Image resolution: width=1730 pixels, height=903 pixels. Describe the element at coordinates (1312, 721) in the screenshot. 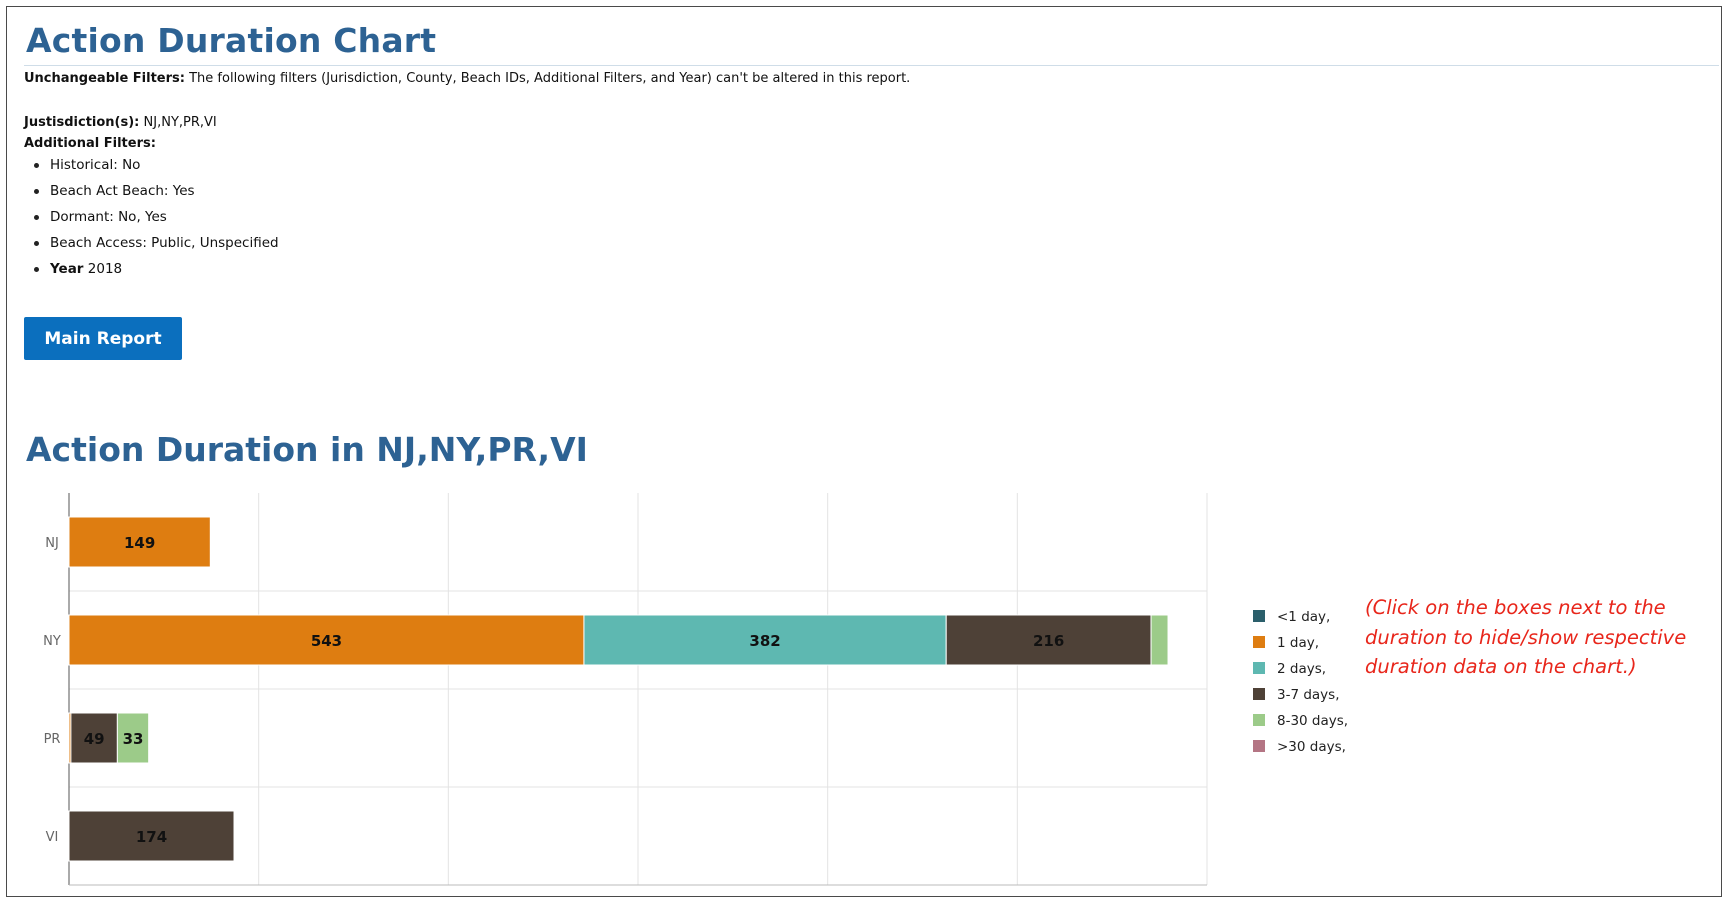

I see `legend-label-8-30-days: 8-30 days,` at that location.